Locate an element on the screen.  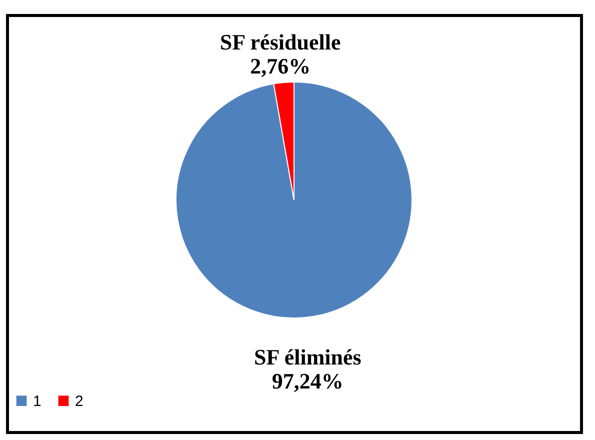
data-label: SF résiduelle 2,76% is located at coordinates (280, 54).